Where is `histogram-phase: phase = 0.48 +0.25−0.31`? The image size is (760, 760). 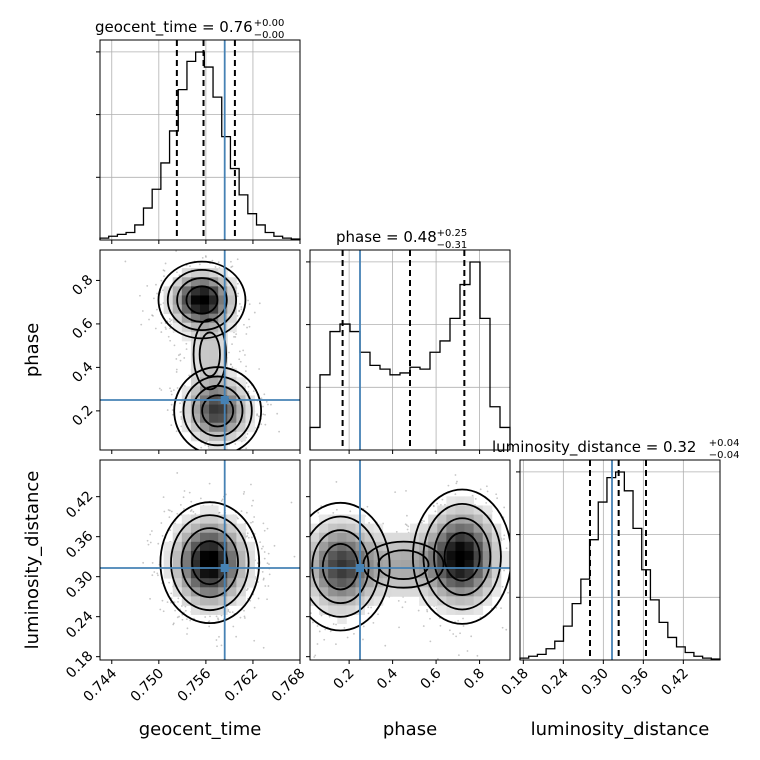
histogram-phase: phase = 0.48 +0.25−0.31 is located at coordinates (408, 341).